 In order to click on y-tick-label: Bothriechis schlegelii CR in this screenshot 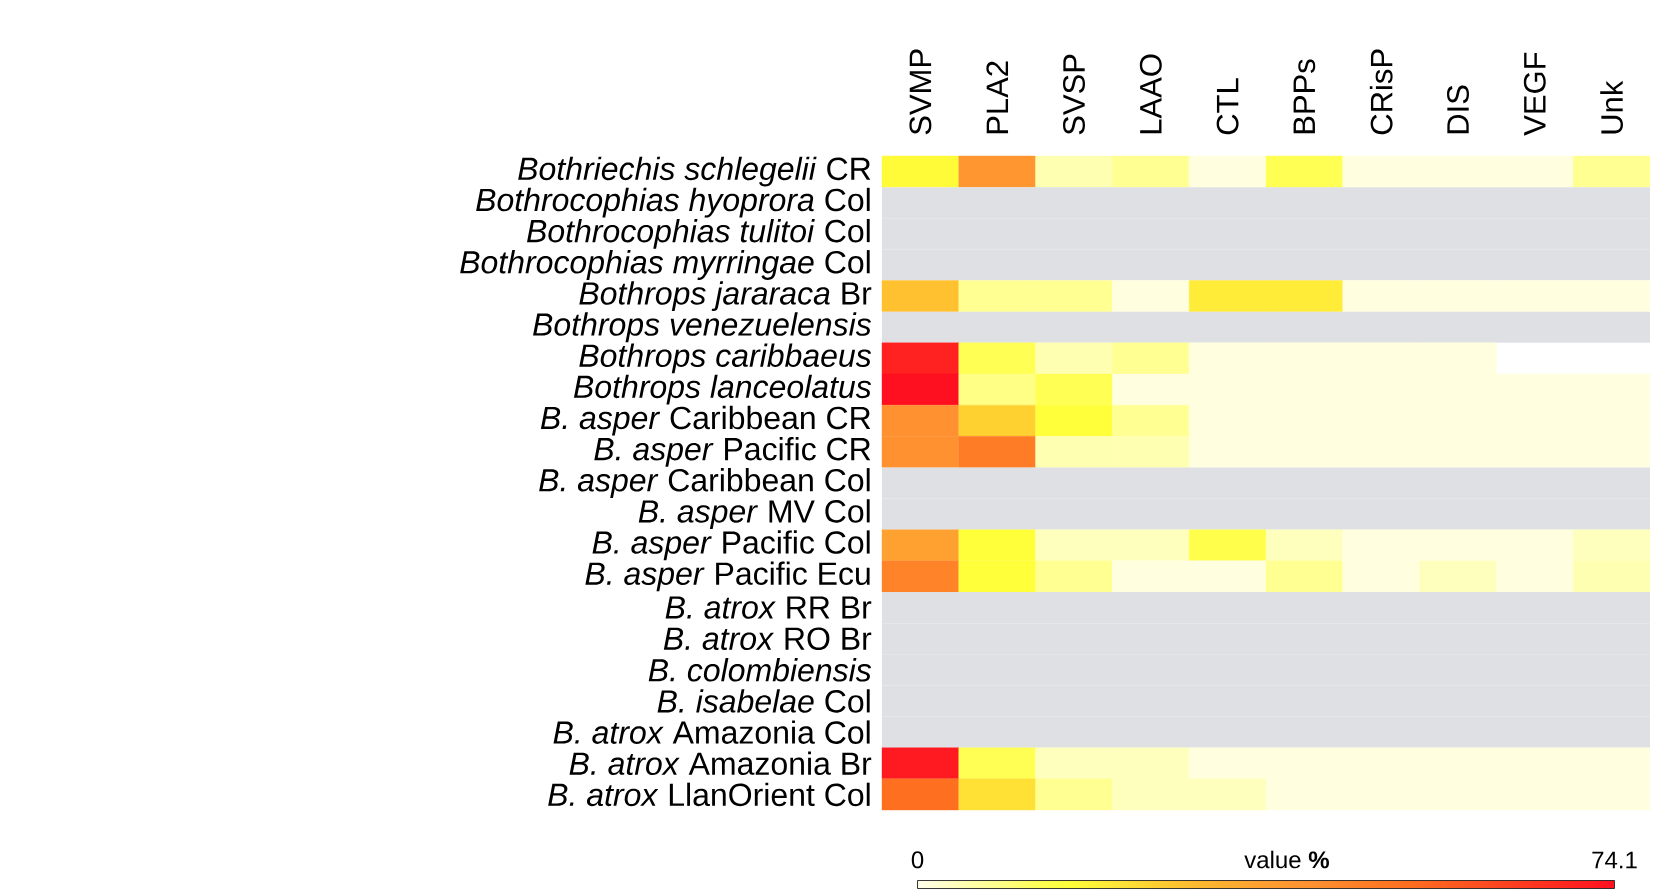, I will do `click(694, 171)`.